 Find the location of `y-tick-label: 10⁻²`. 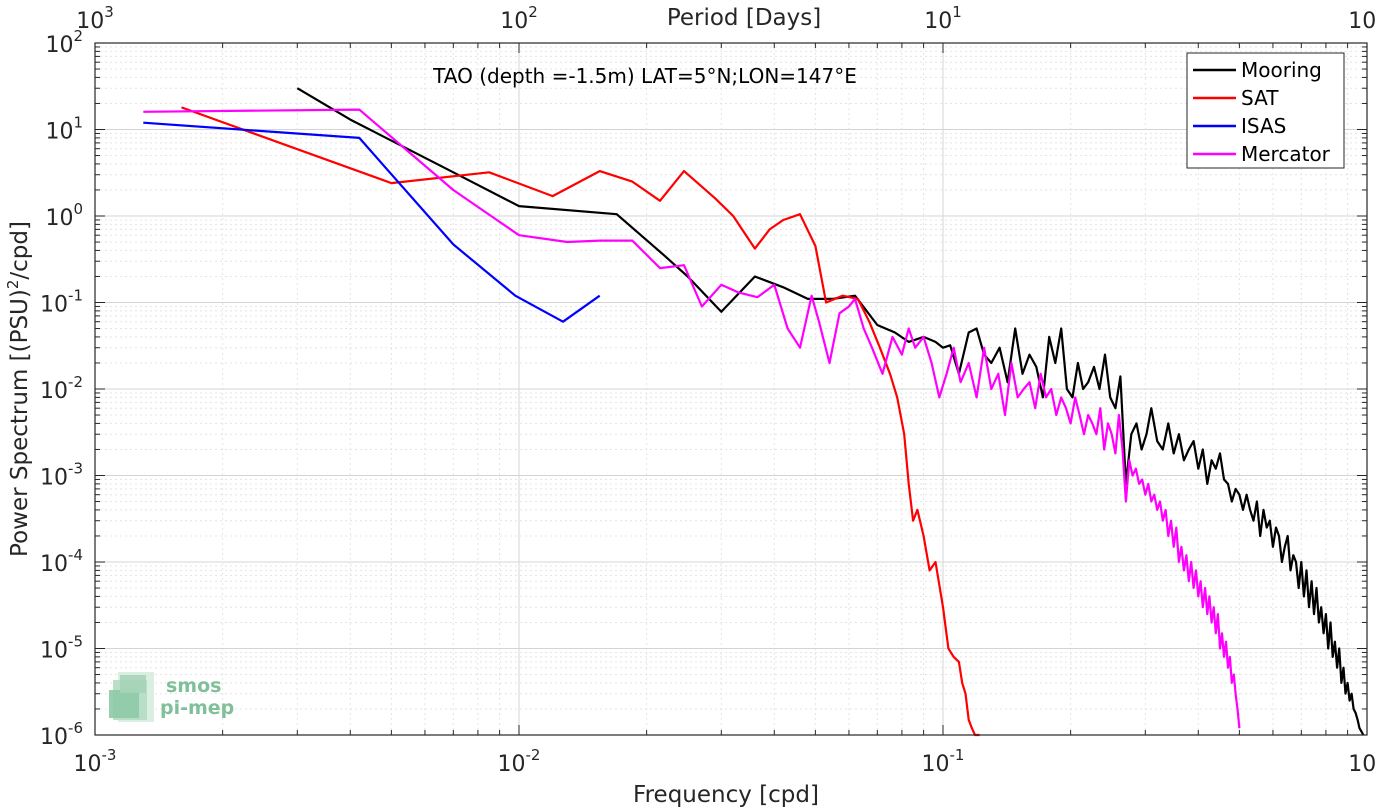

y-tick-label: 10⁻² is located at coordinates (61, 388).